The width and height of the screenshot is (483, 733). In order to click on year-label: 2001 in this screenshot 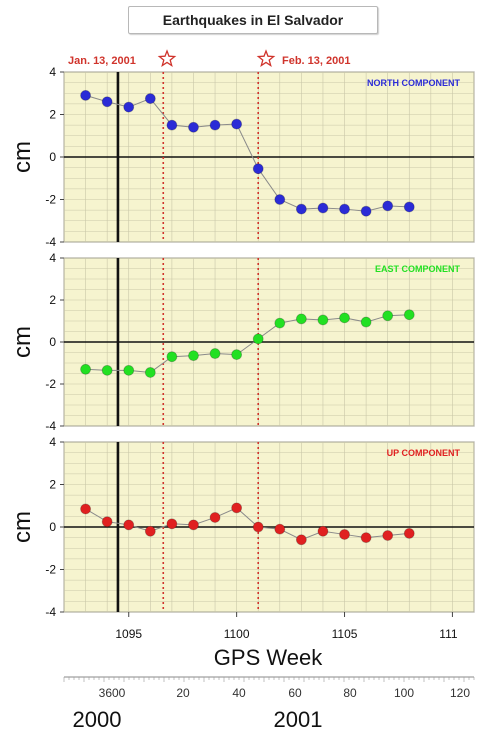, I will do `click(298, 719)`.